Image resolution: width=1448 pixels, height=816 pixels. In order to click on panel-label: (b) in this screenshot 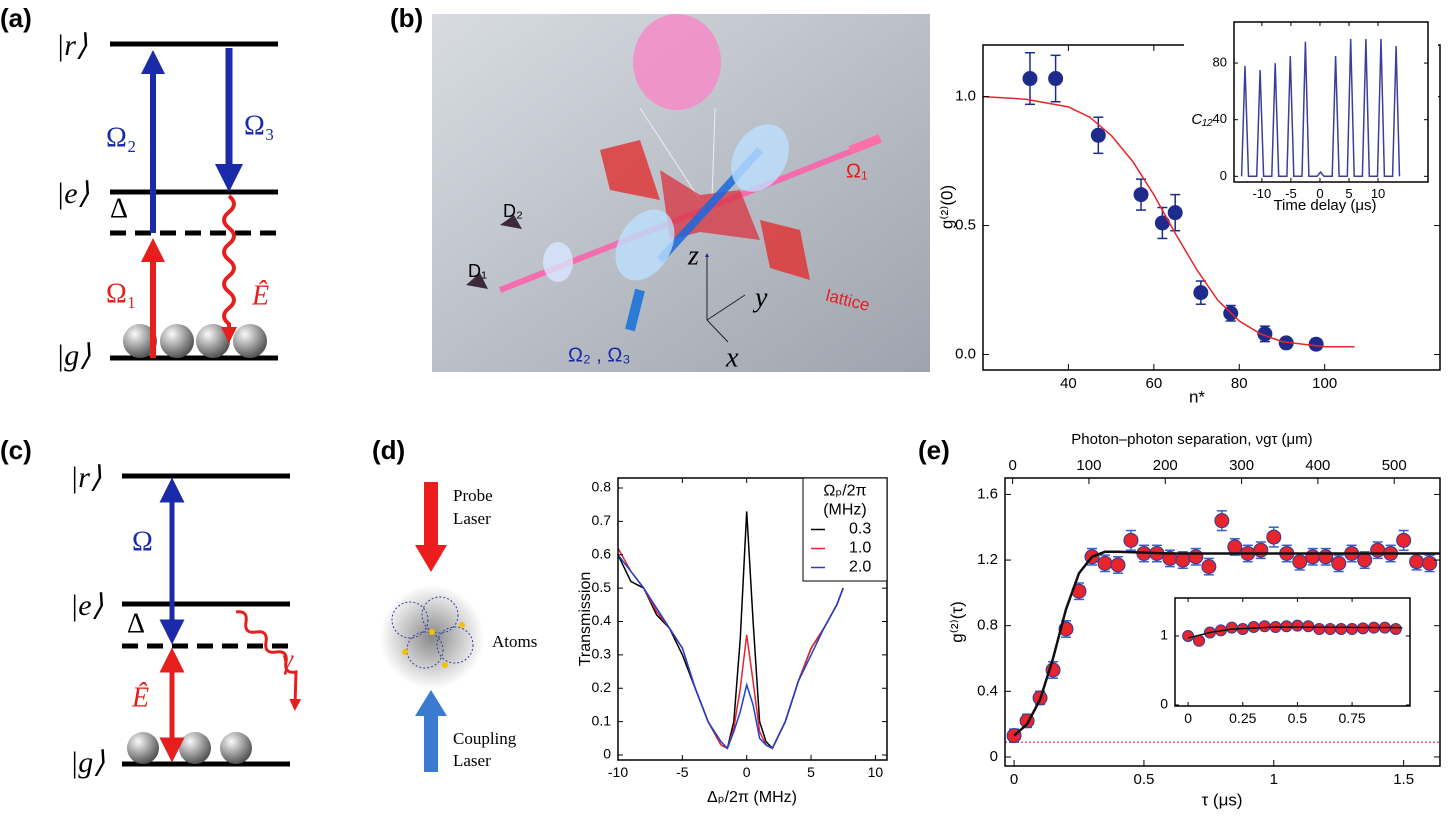, I will do `click(406, 18)`.